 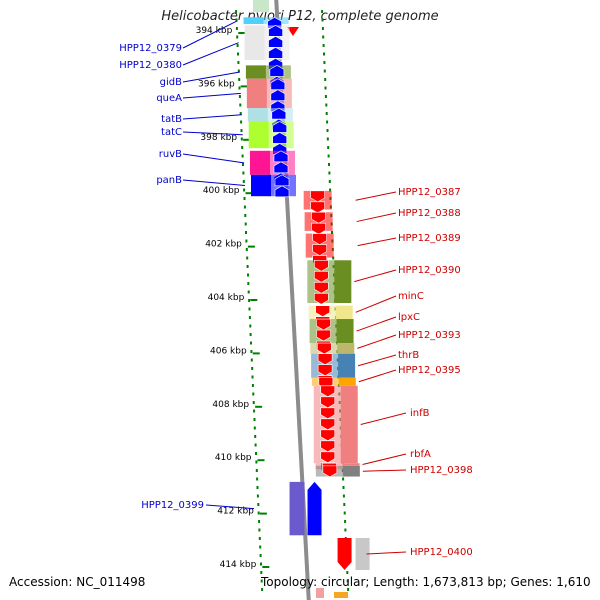 I want to click on gene-label-lpxC: lpxC, so click(x=409, y=317).